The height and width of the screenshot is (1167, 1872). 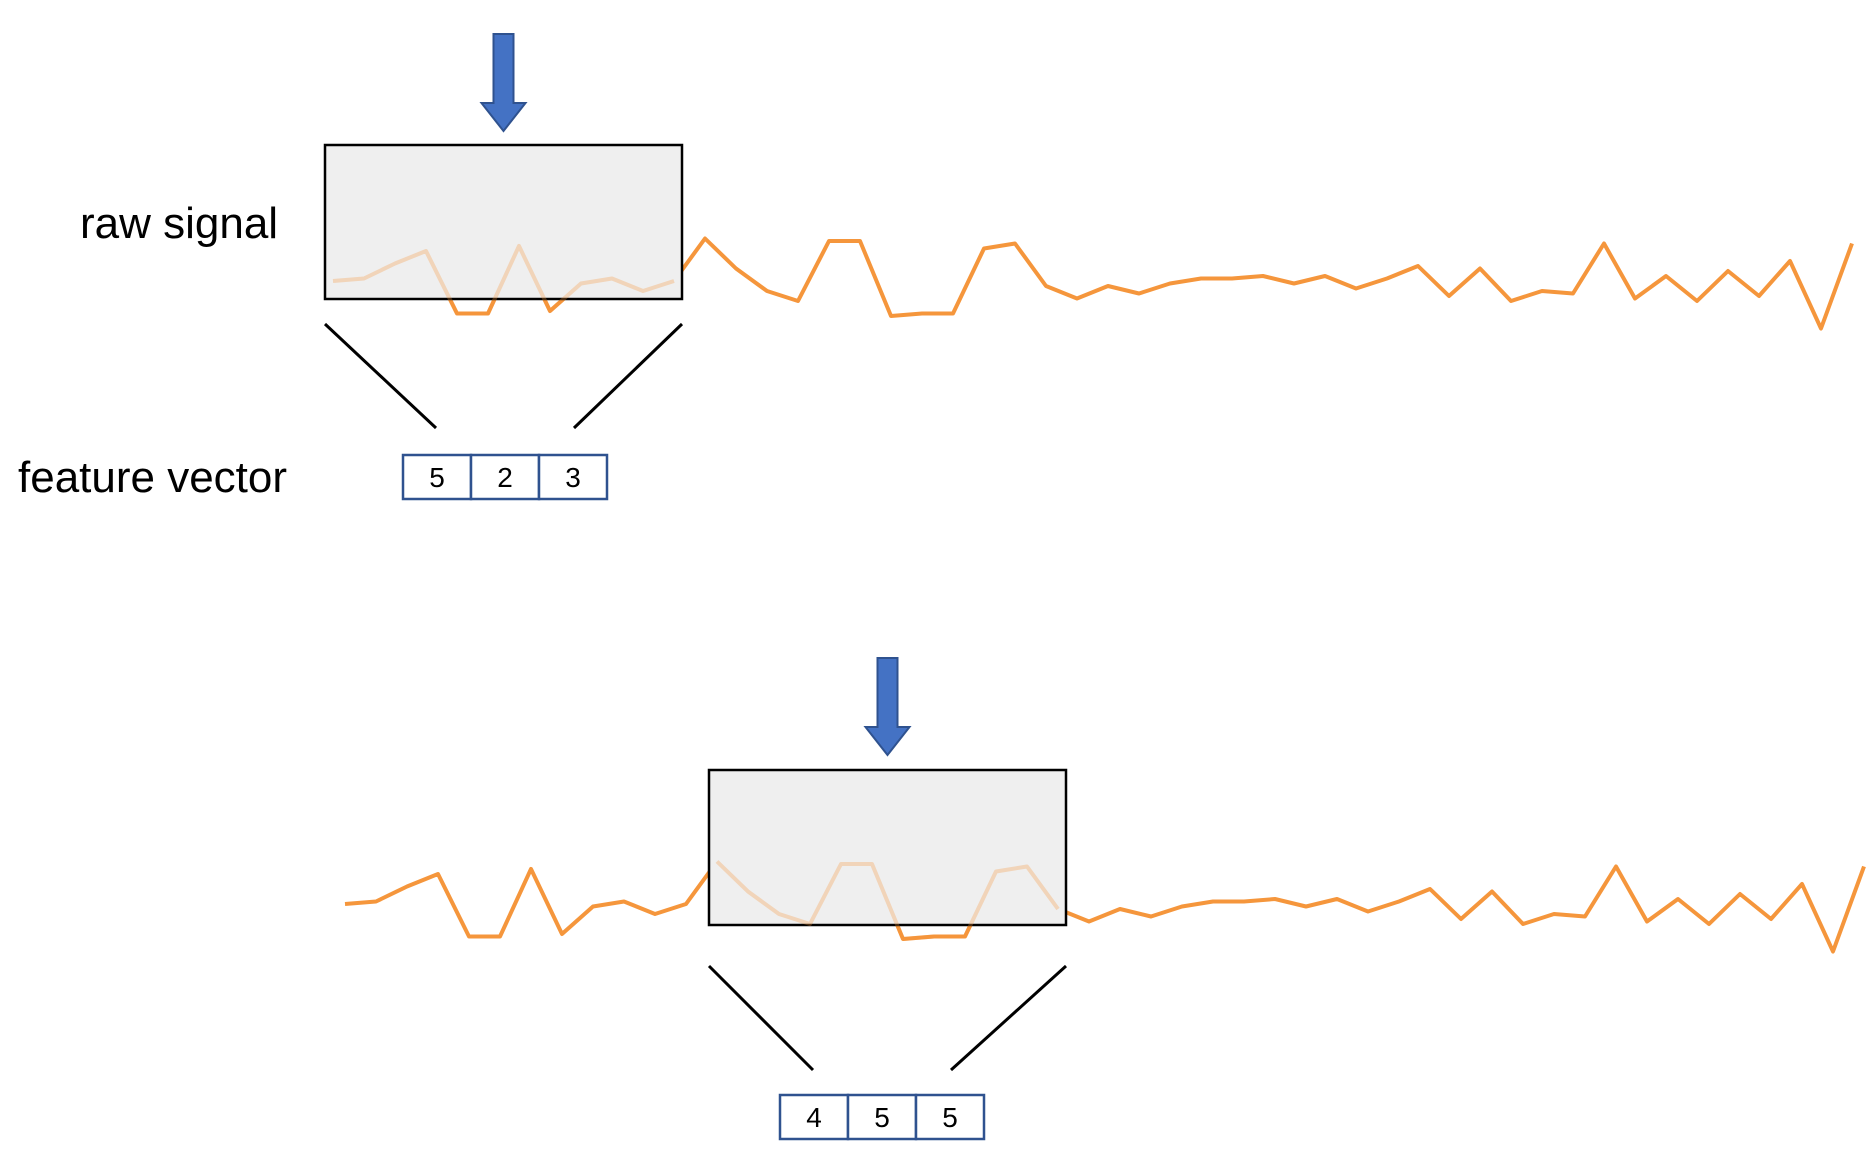 I want to click on feature-vector: 5 2 3, so click(x=505, y=477).